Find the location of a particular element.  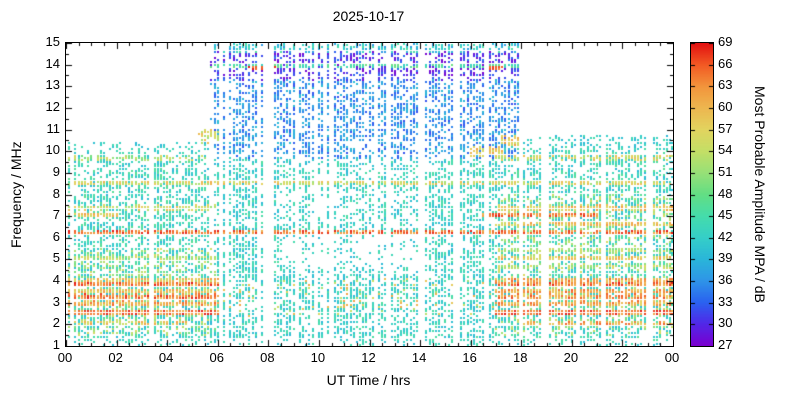

x-tick-label: 16 is located at coordinates (469, 357).